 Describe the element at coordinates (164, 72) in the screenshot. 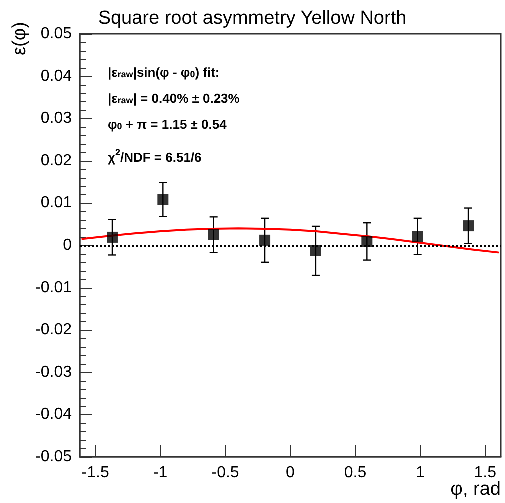

I see `annotation: |εraw|sin(φ - φ0) fit:` at that location.